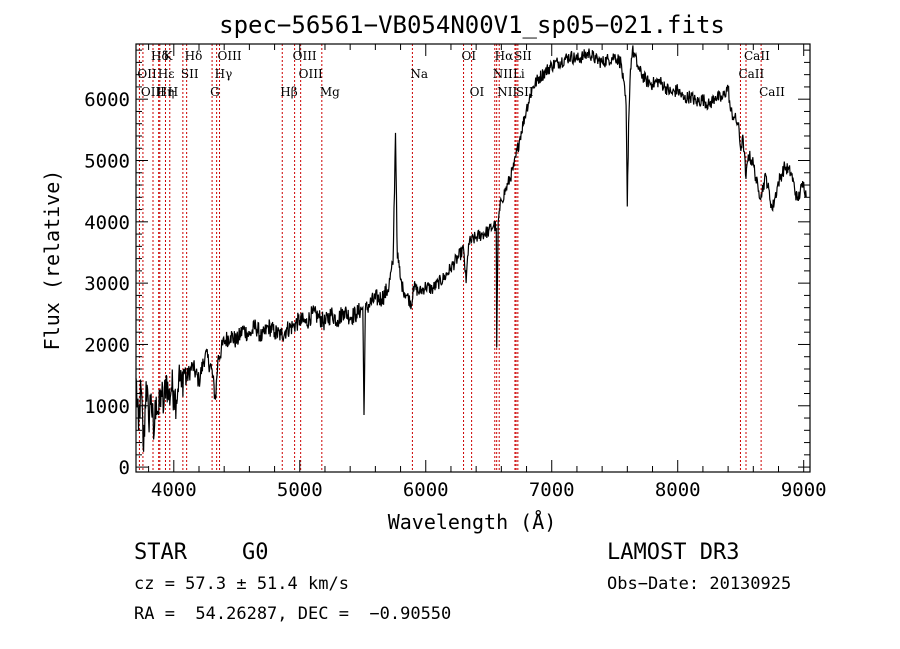 This screenshot has height=649, width=900. Describe the element at coordinates (300, 490) in the screenshot. I see `x-tick-label: 5000` at that location.